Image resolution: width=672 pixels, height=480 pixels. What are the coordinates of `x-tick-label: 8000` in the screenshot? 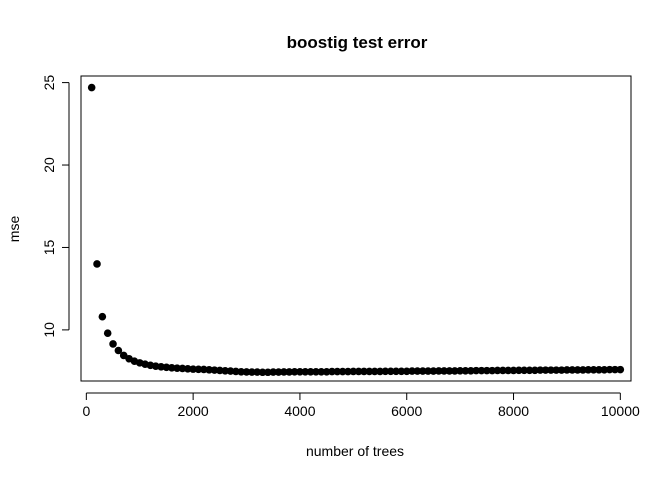 It's located at (513, 411).